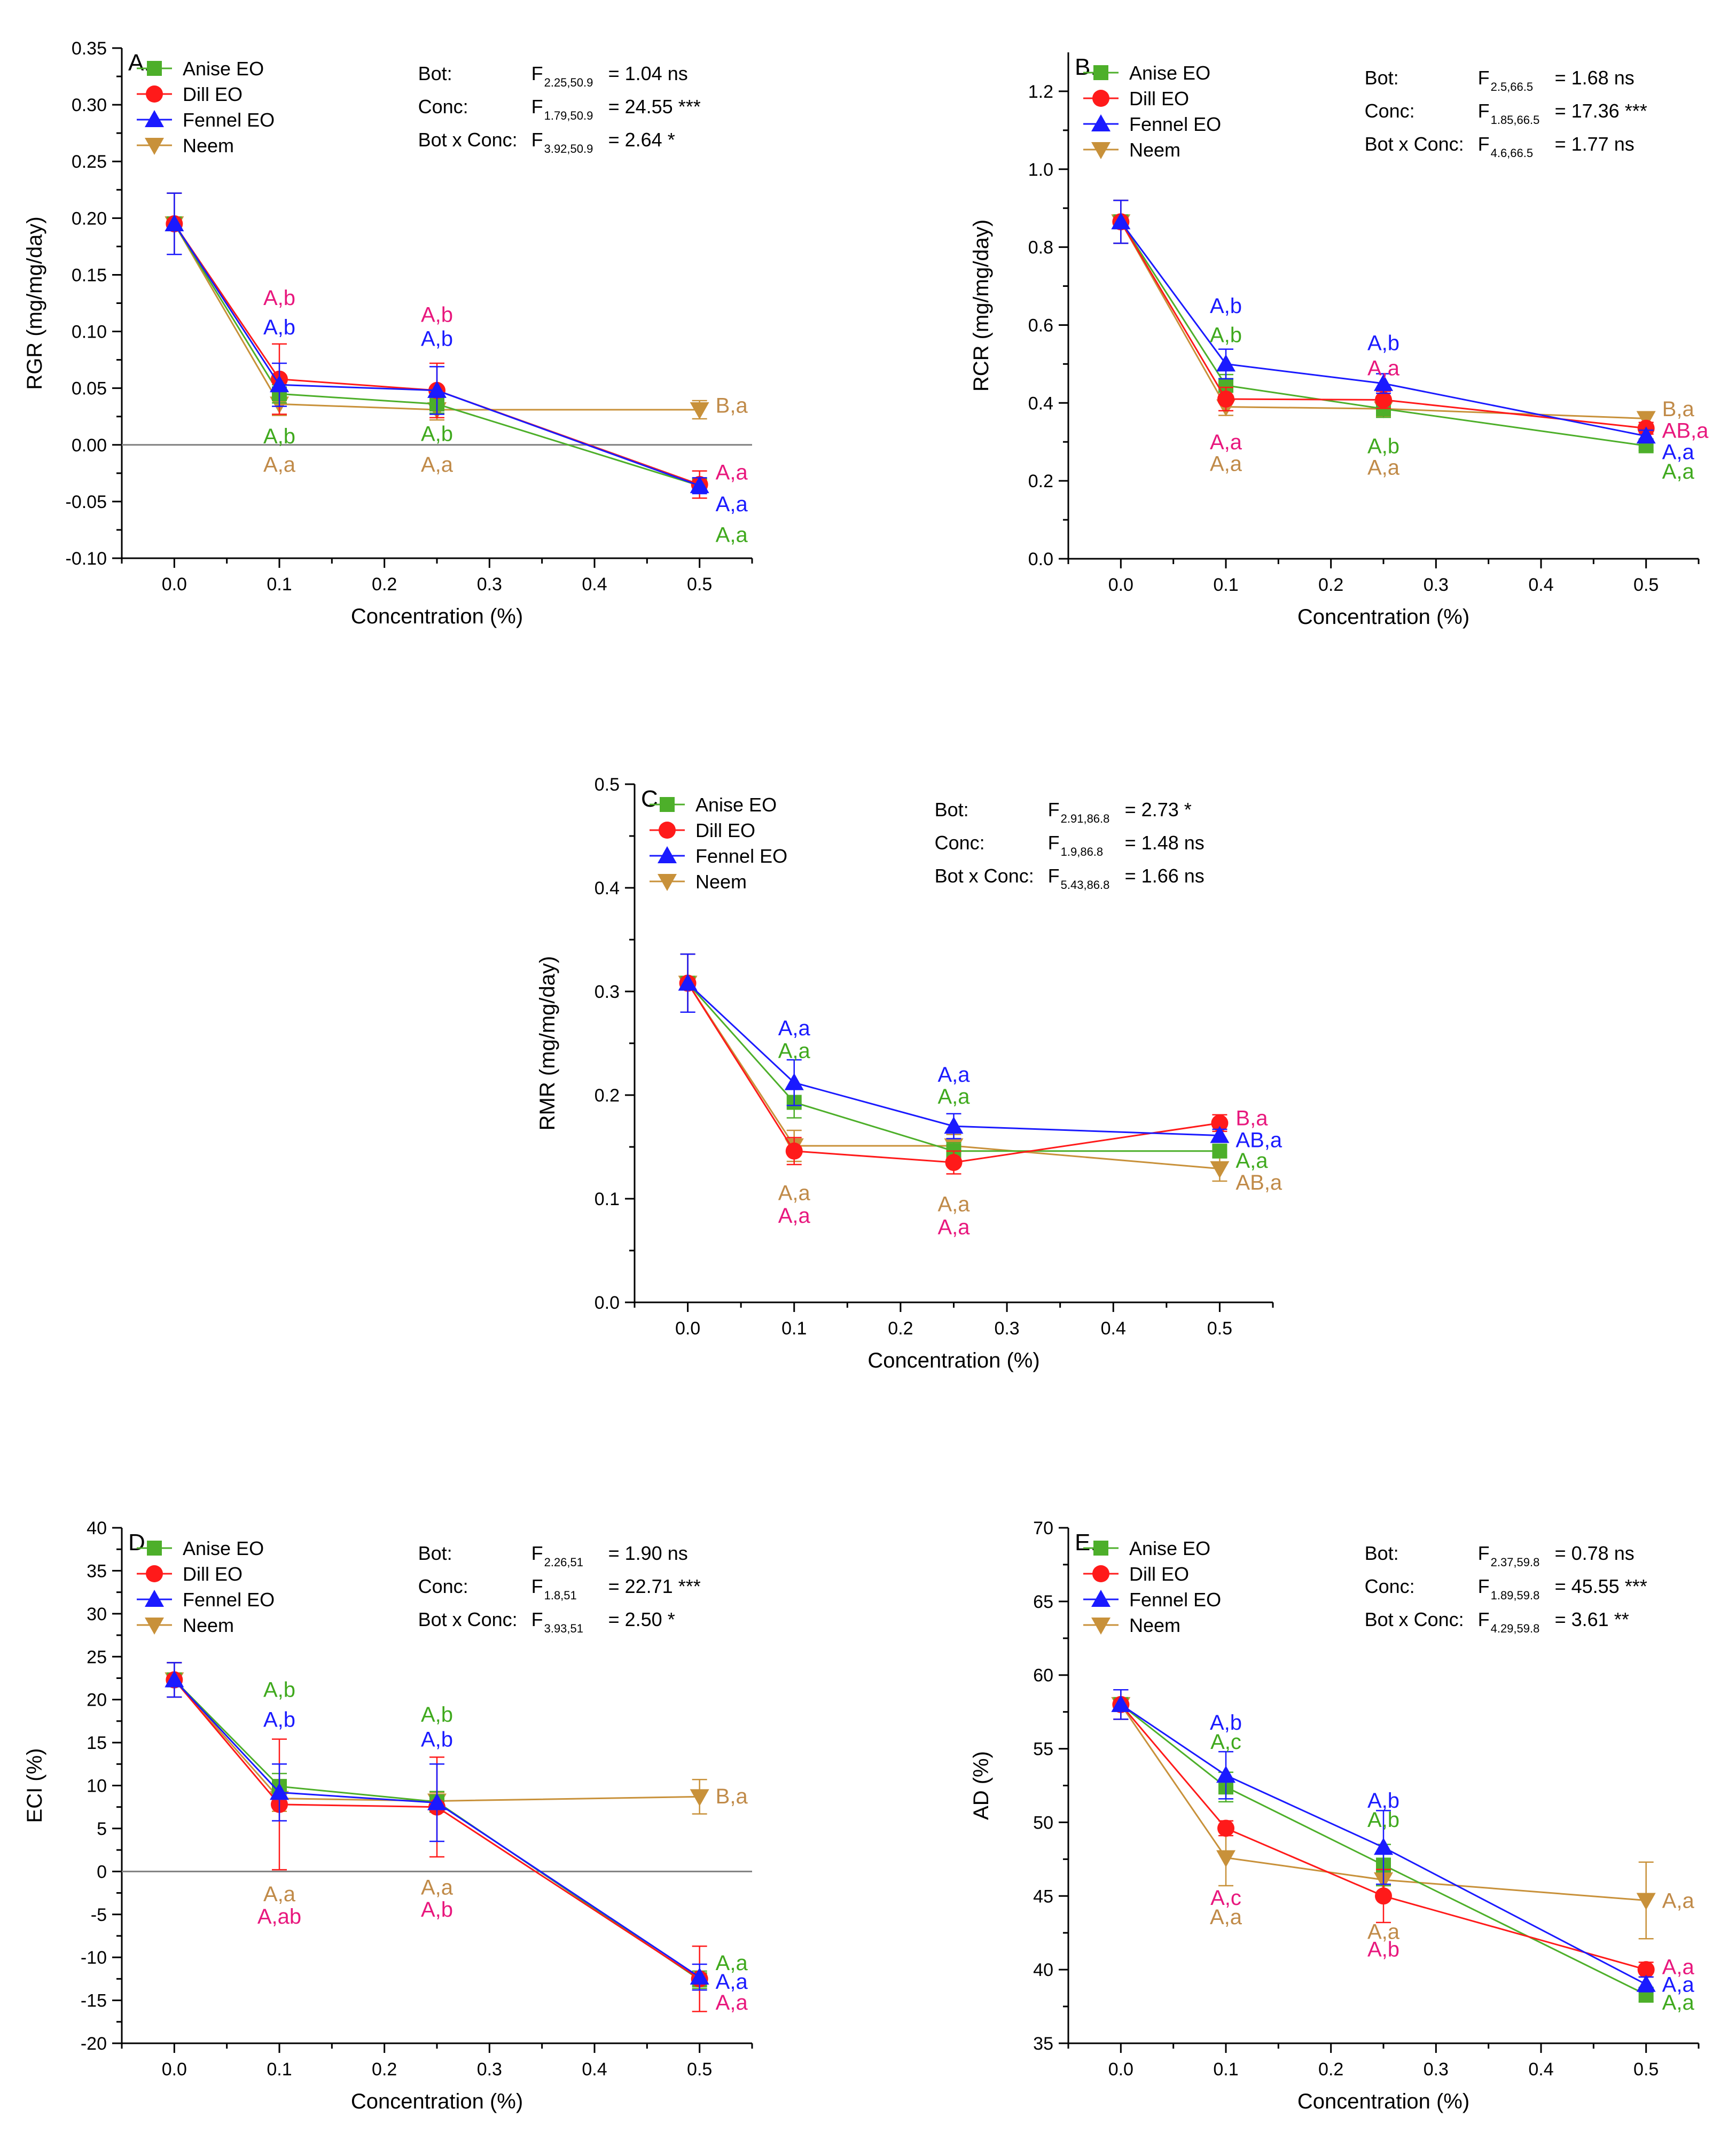 This screenshot has height=2156, width=1736. What do you see at coordinates (87, 559) in the screenshot?
I see `y-tick-label: -0.10` at bounding box center [87, 559].